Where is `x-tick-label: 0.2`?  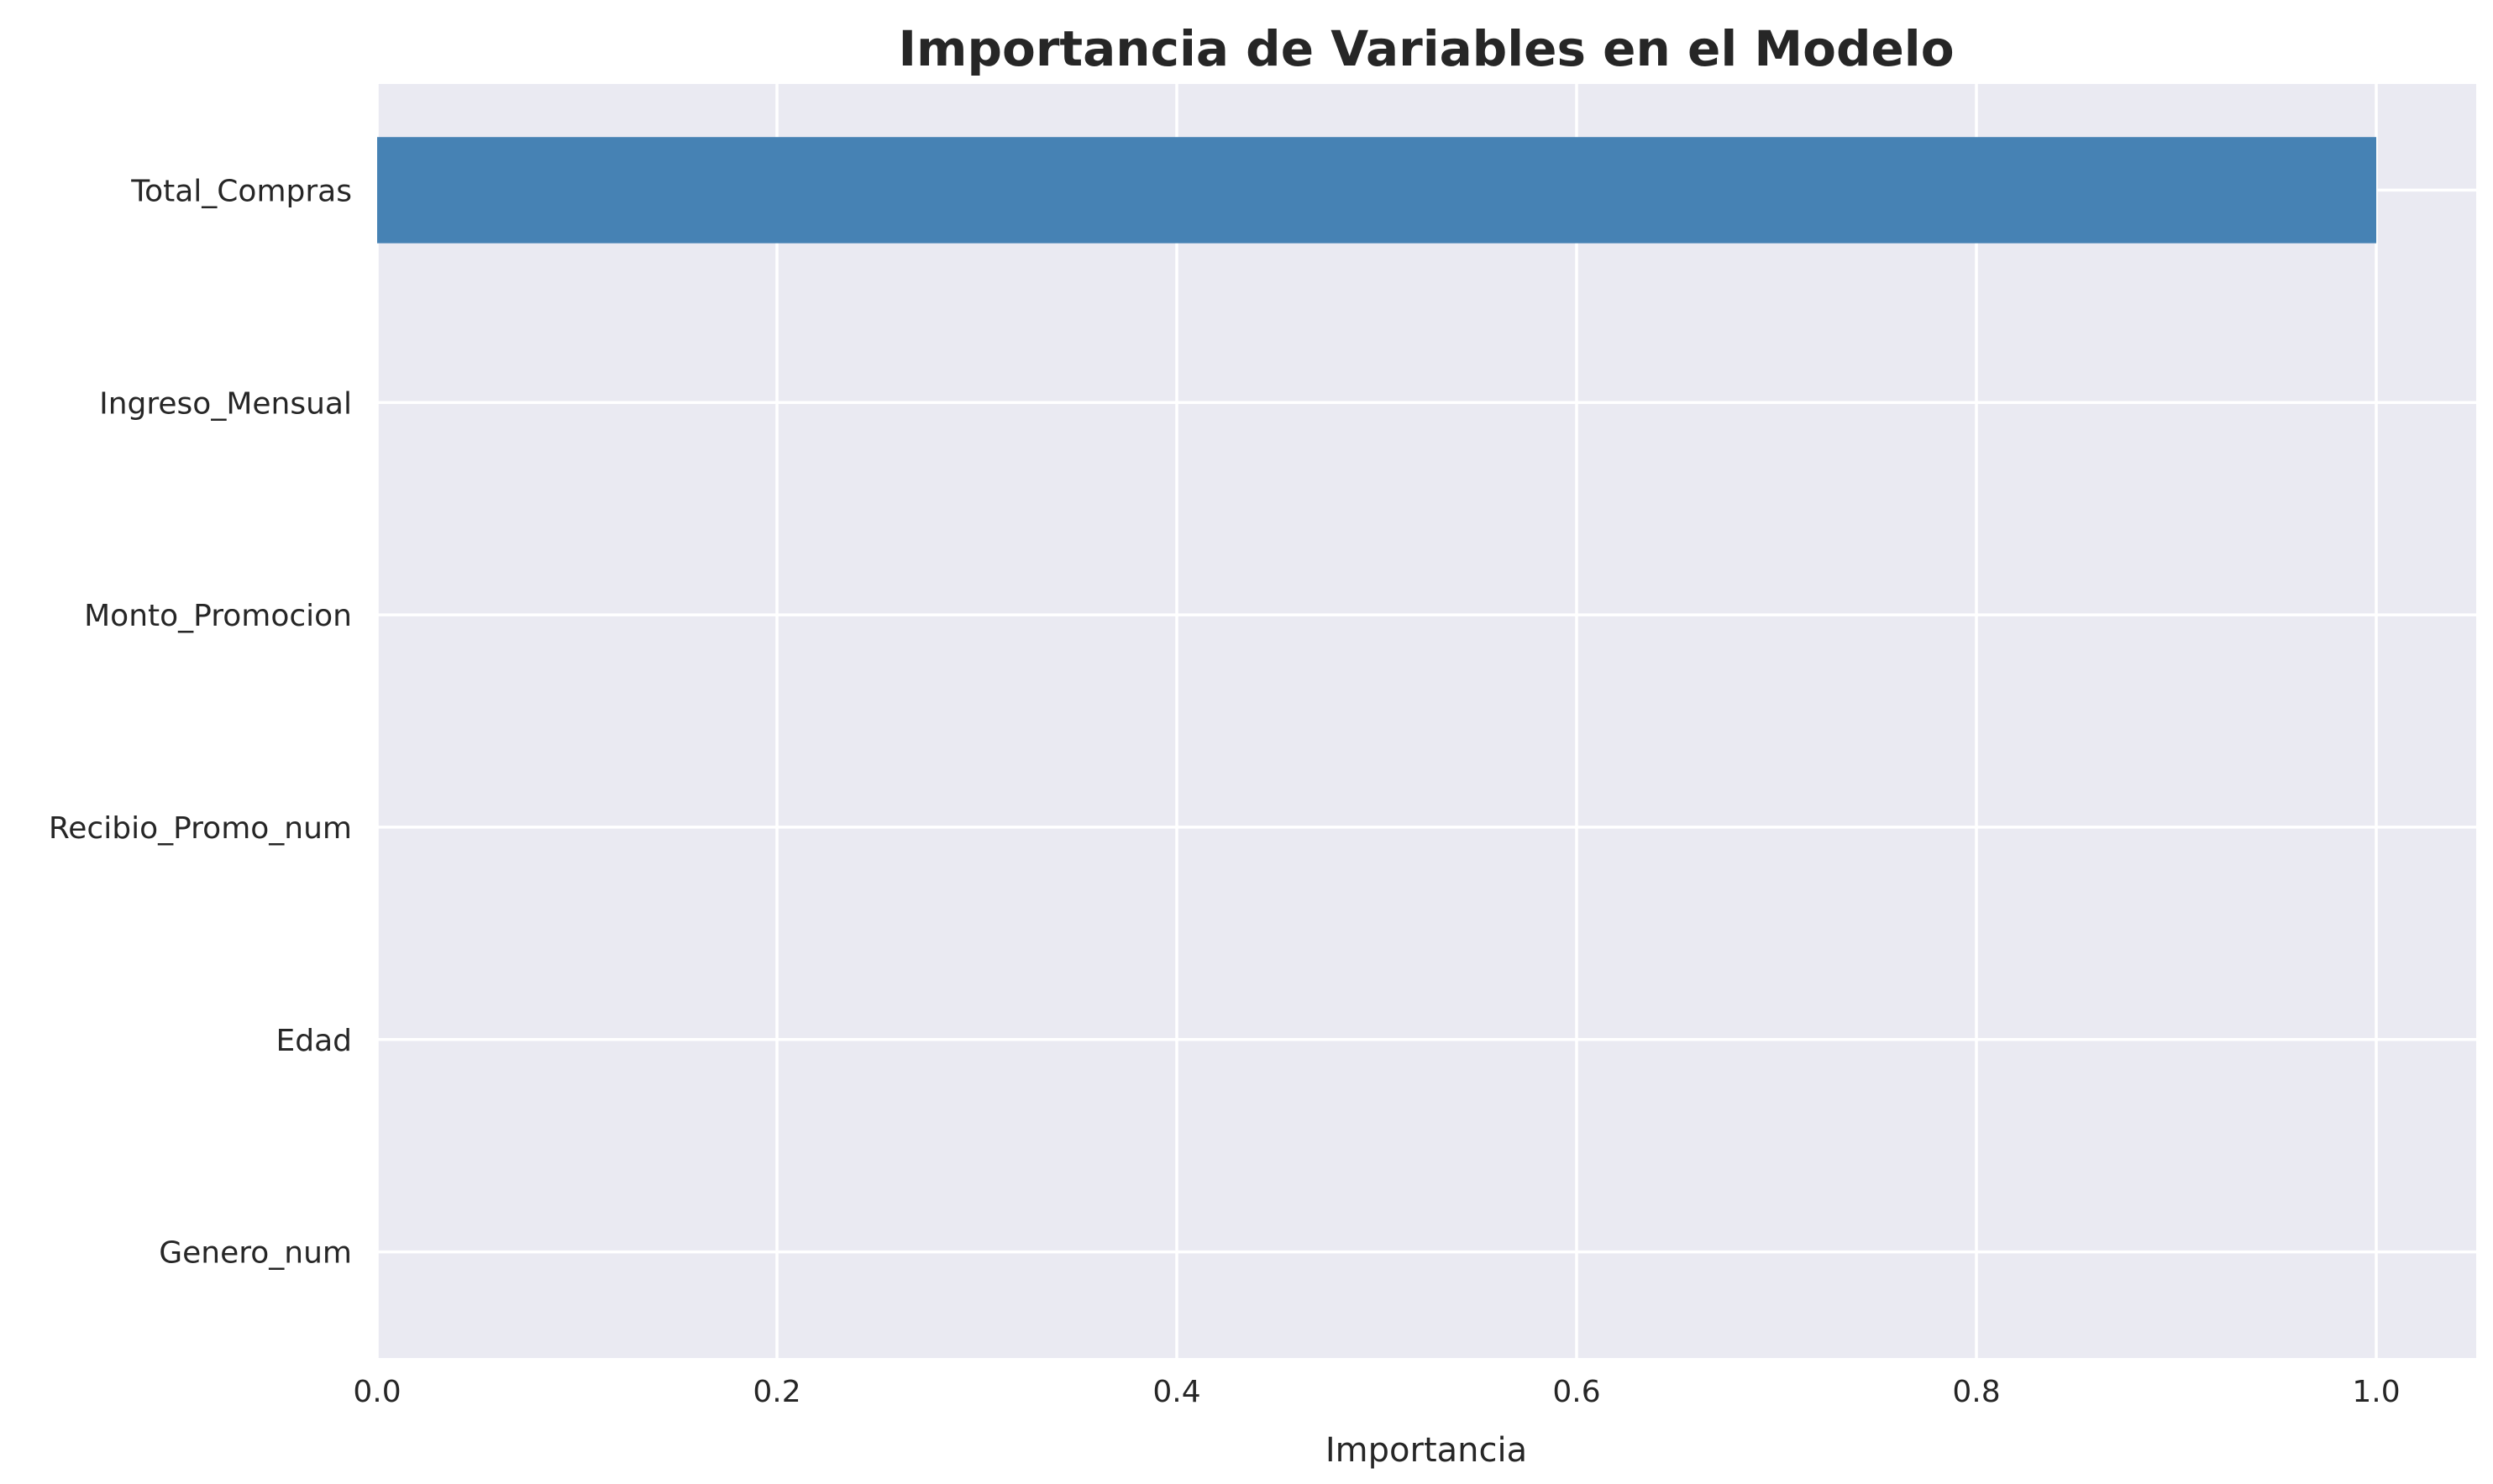
x-tick-label: 0.2 is located at coordinates (777, 1392).